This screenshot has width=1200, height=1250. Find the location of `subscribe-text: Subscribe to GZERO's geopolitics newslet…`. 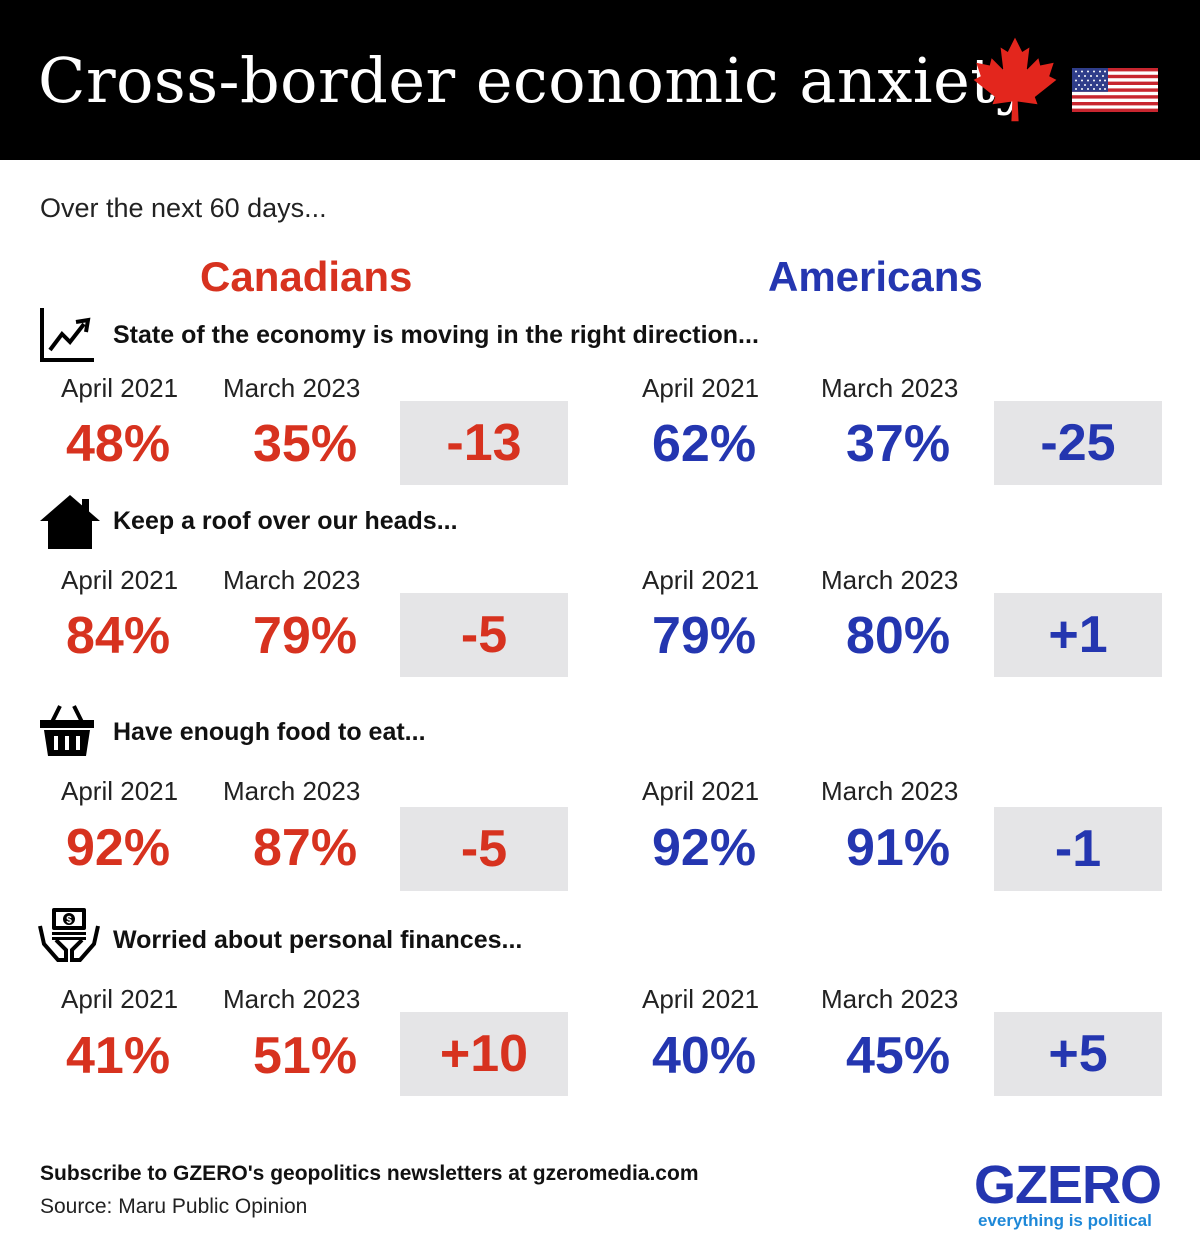

subscribe-text: Subscribe to GZERO's geopolitics newslet… is located at coordinates (369, 1173).